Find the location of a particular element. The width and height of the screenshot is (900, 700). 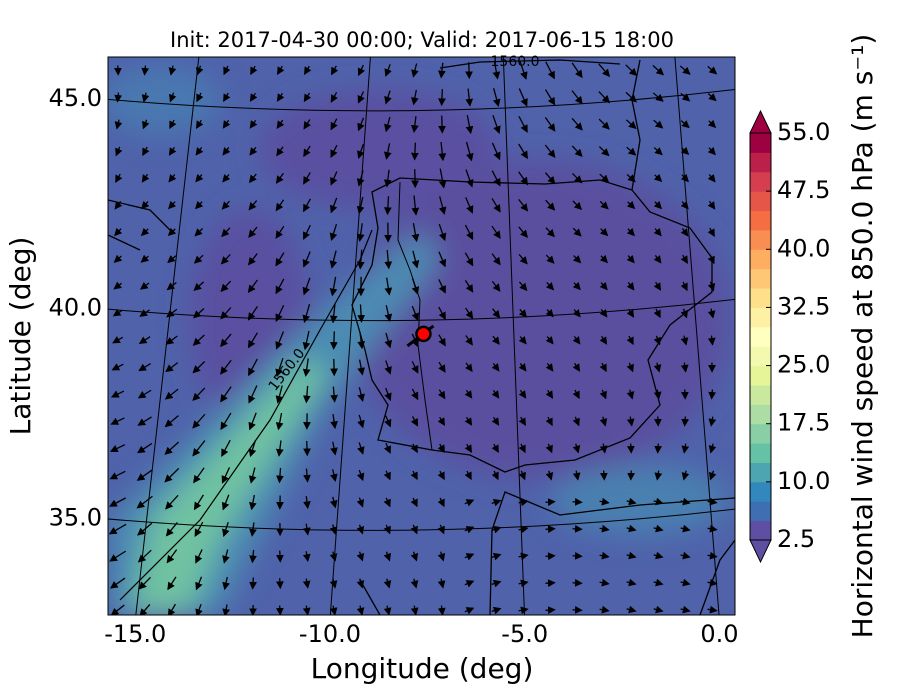

contour is located at coordinates (530, 64).